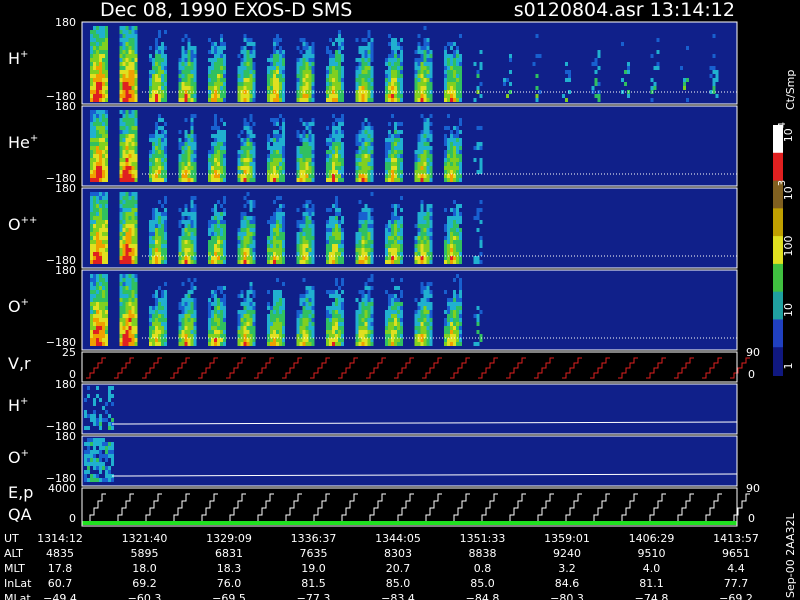 The width and height of the screenshot is (800, 600). I want to click on y-tick-label: 0, so click(72, 374).